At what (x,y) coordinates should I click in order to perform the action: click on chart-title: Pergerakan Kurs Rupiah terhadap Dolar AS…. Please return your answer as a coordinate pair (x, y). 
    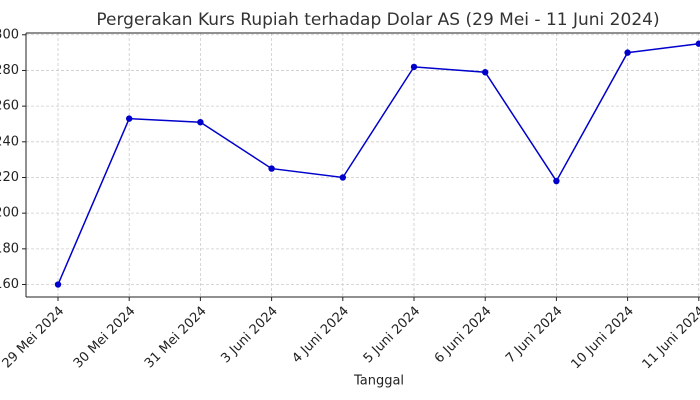
    Looking at the image, I should click on (377, 20).